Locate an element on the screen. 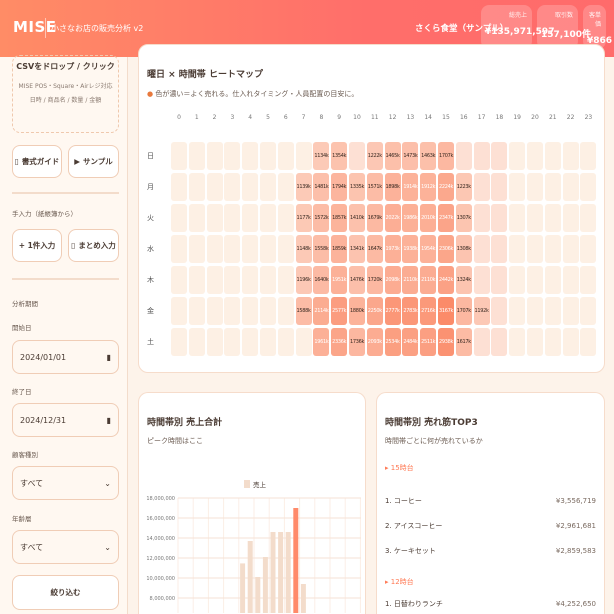  heatmap-cell: 1308k is located at coordinates (463, 249).